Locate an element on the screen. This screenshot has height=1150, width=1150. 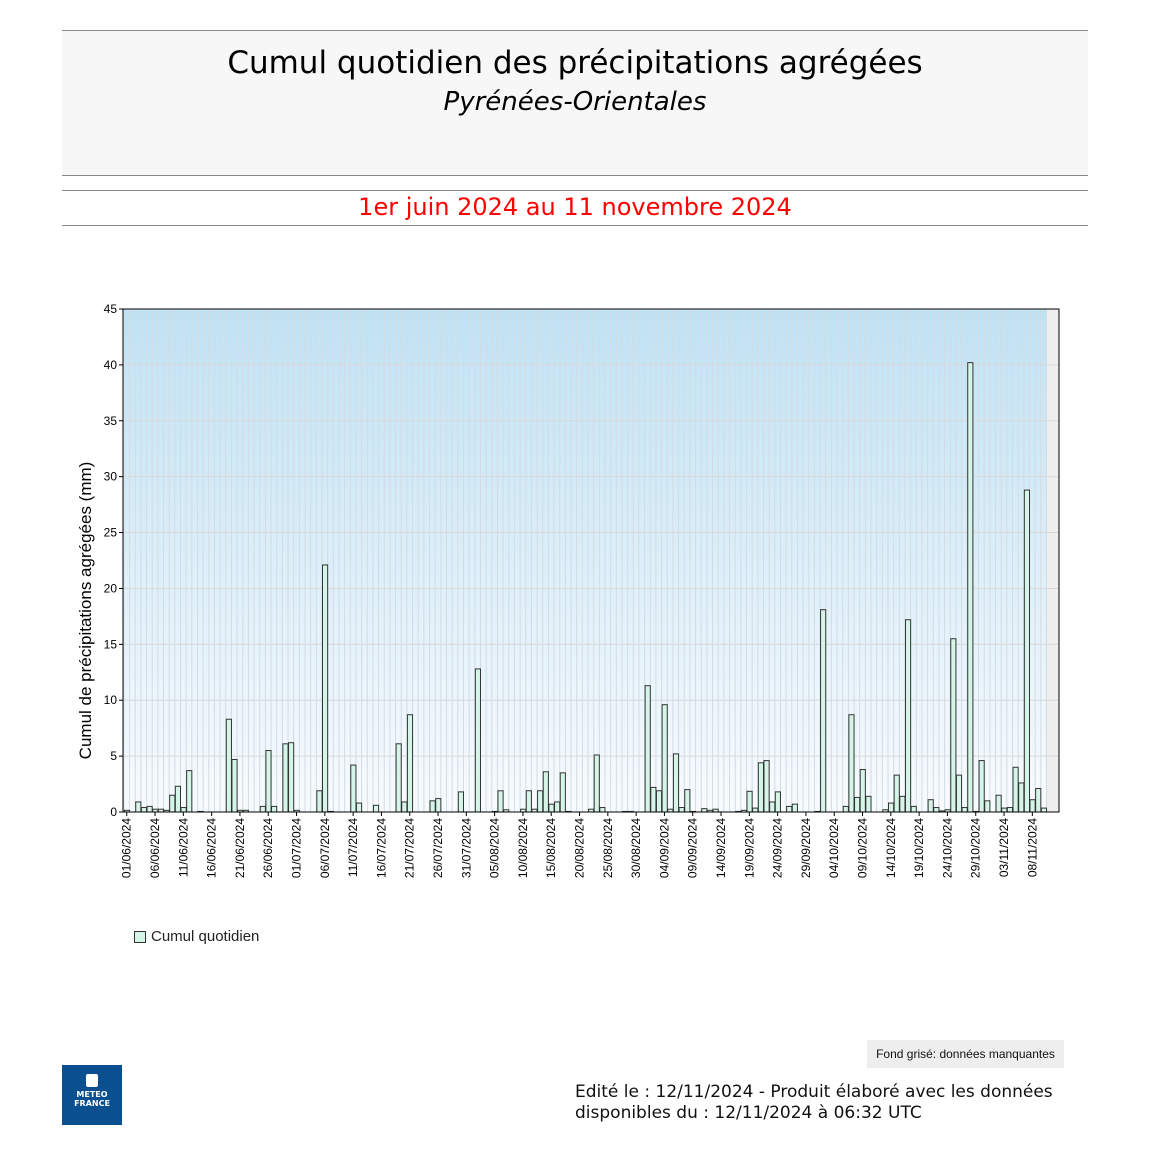
x-tick-label: 04/09/2024 is located at coordinates (664, 848).